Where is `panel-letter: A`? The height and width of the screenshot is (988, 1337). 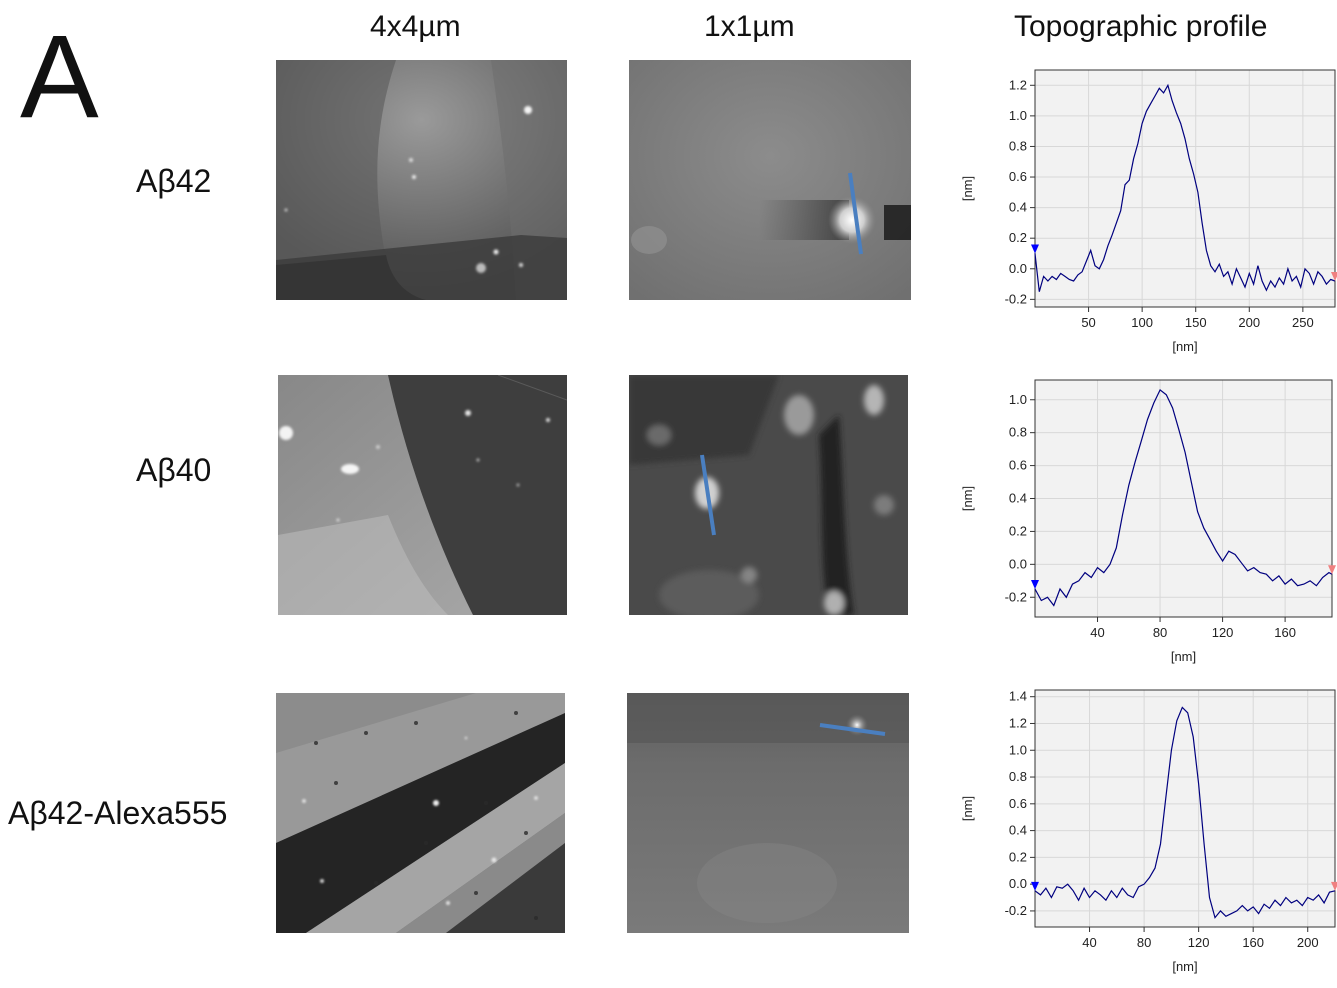
panel-letter: A is located at coordinates (59, 77).